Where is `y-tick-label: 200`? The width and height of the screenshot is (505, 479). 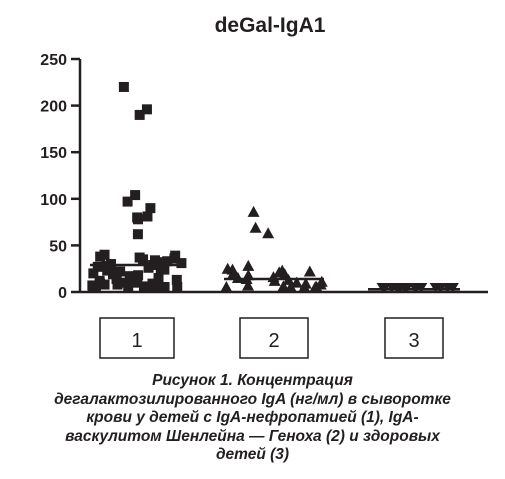
y-tick-label: 200 is located at coordinates (53, 107).